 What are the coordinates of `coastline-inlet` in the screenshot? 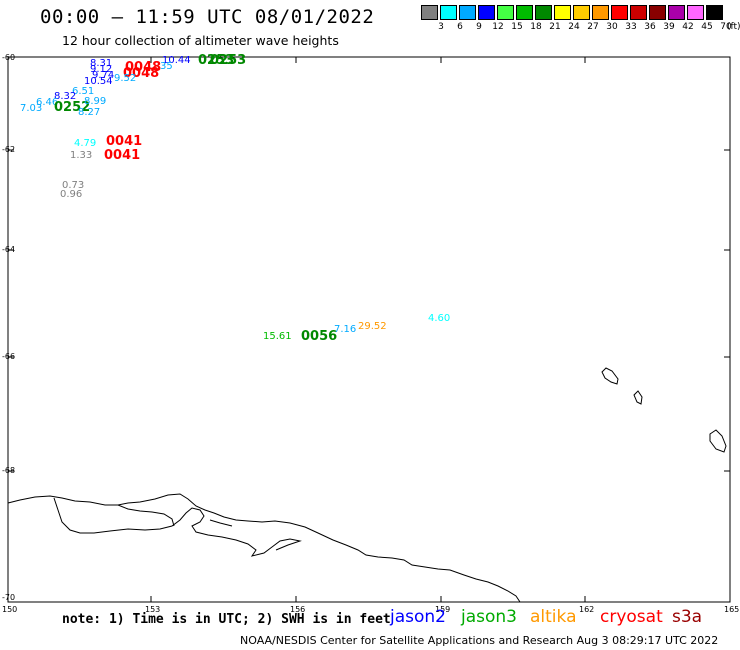 It's located at (177, 527).